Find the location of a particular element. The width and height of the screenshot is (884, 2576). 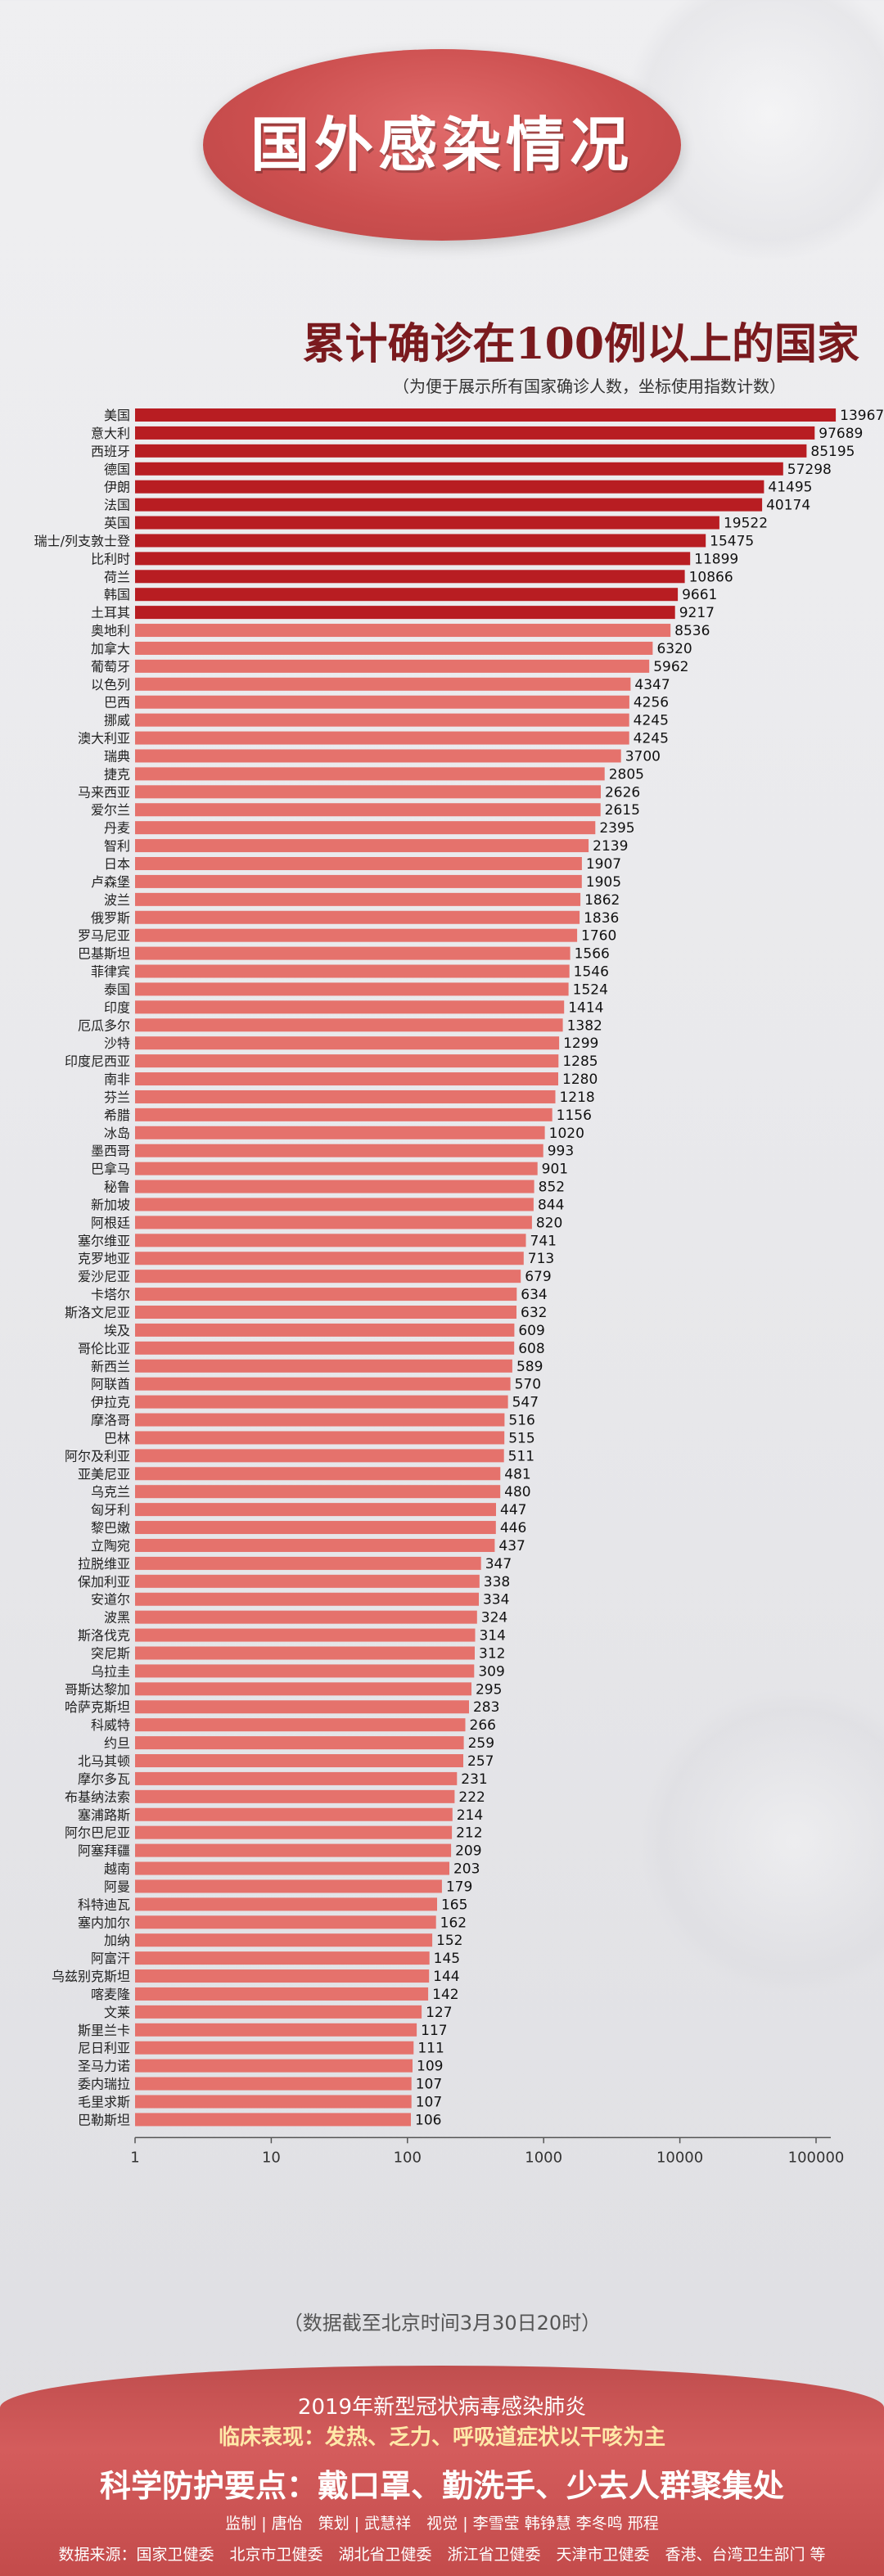

category-label-39: 希腊 is located at coordinates (117, 1115).